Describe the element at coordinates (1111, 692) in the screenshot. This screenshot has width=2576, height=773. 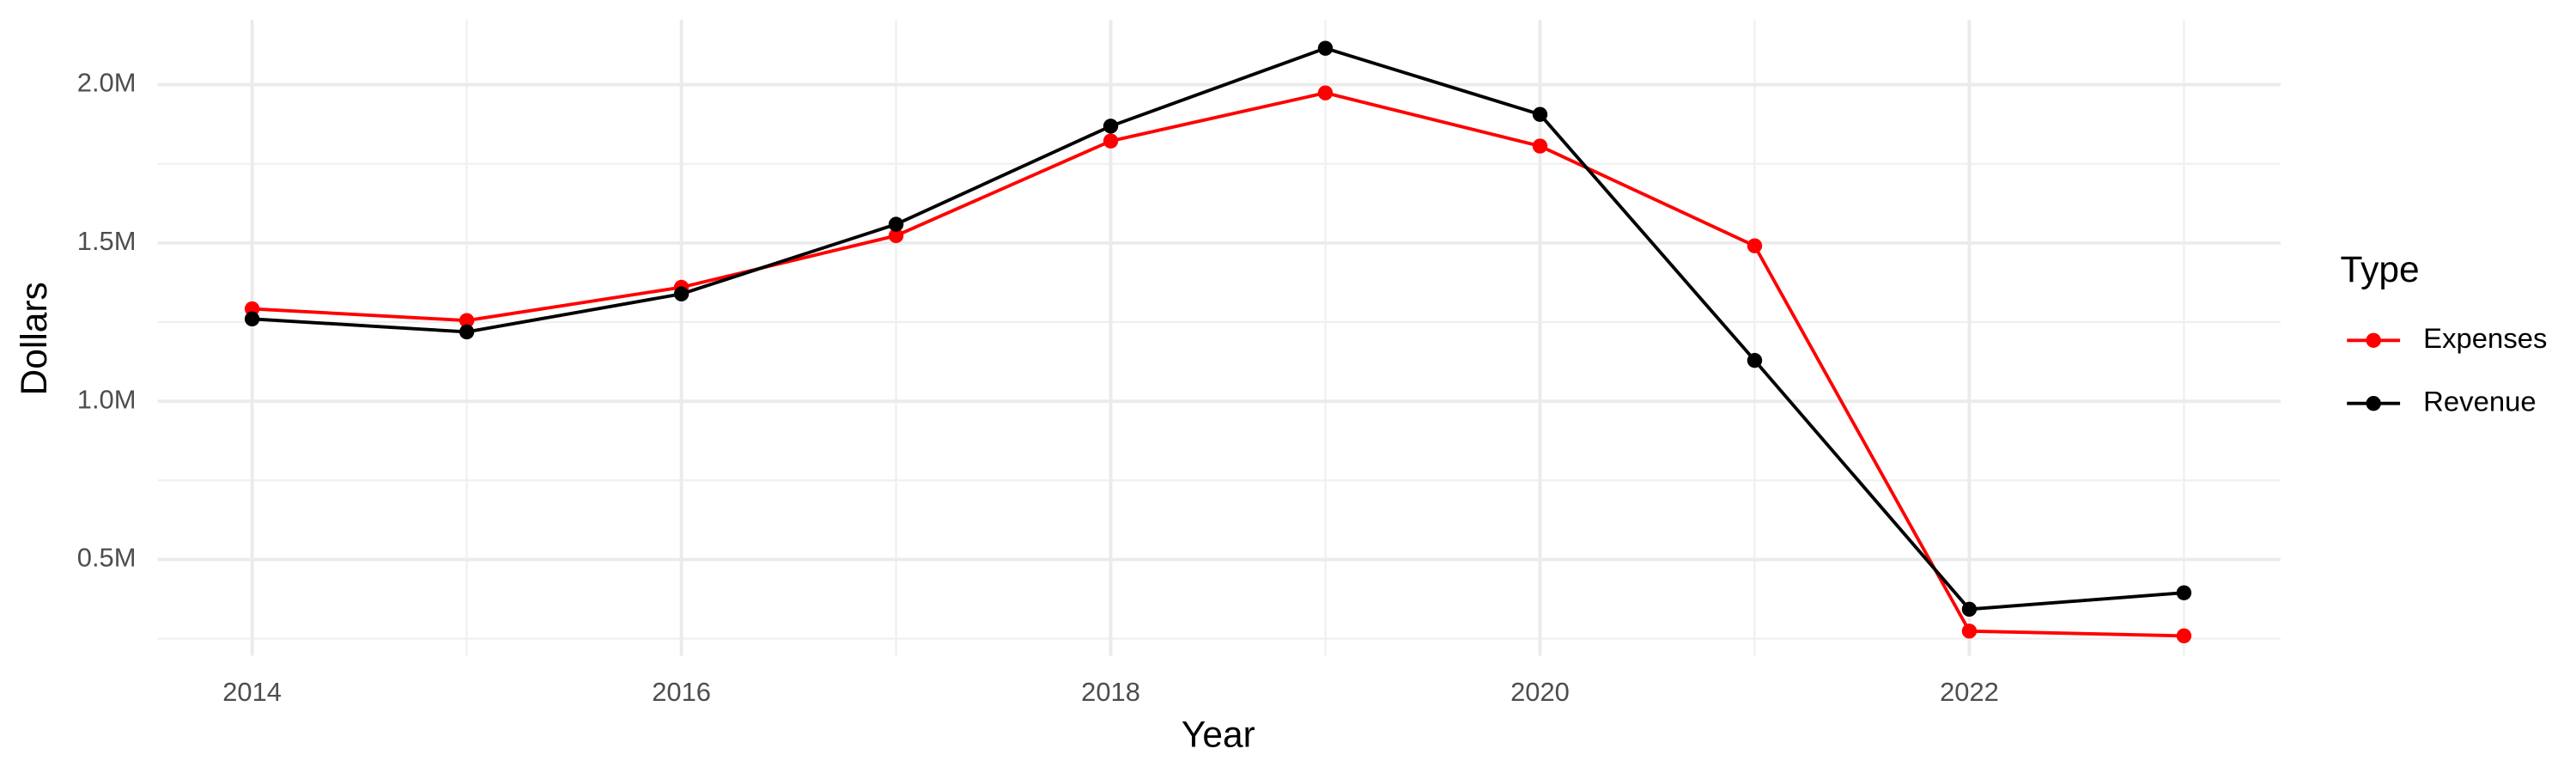
I see `x-tick-label: 2018` at that location.